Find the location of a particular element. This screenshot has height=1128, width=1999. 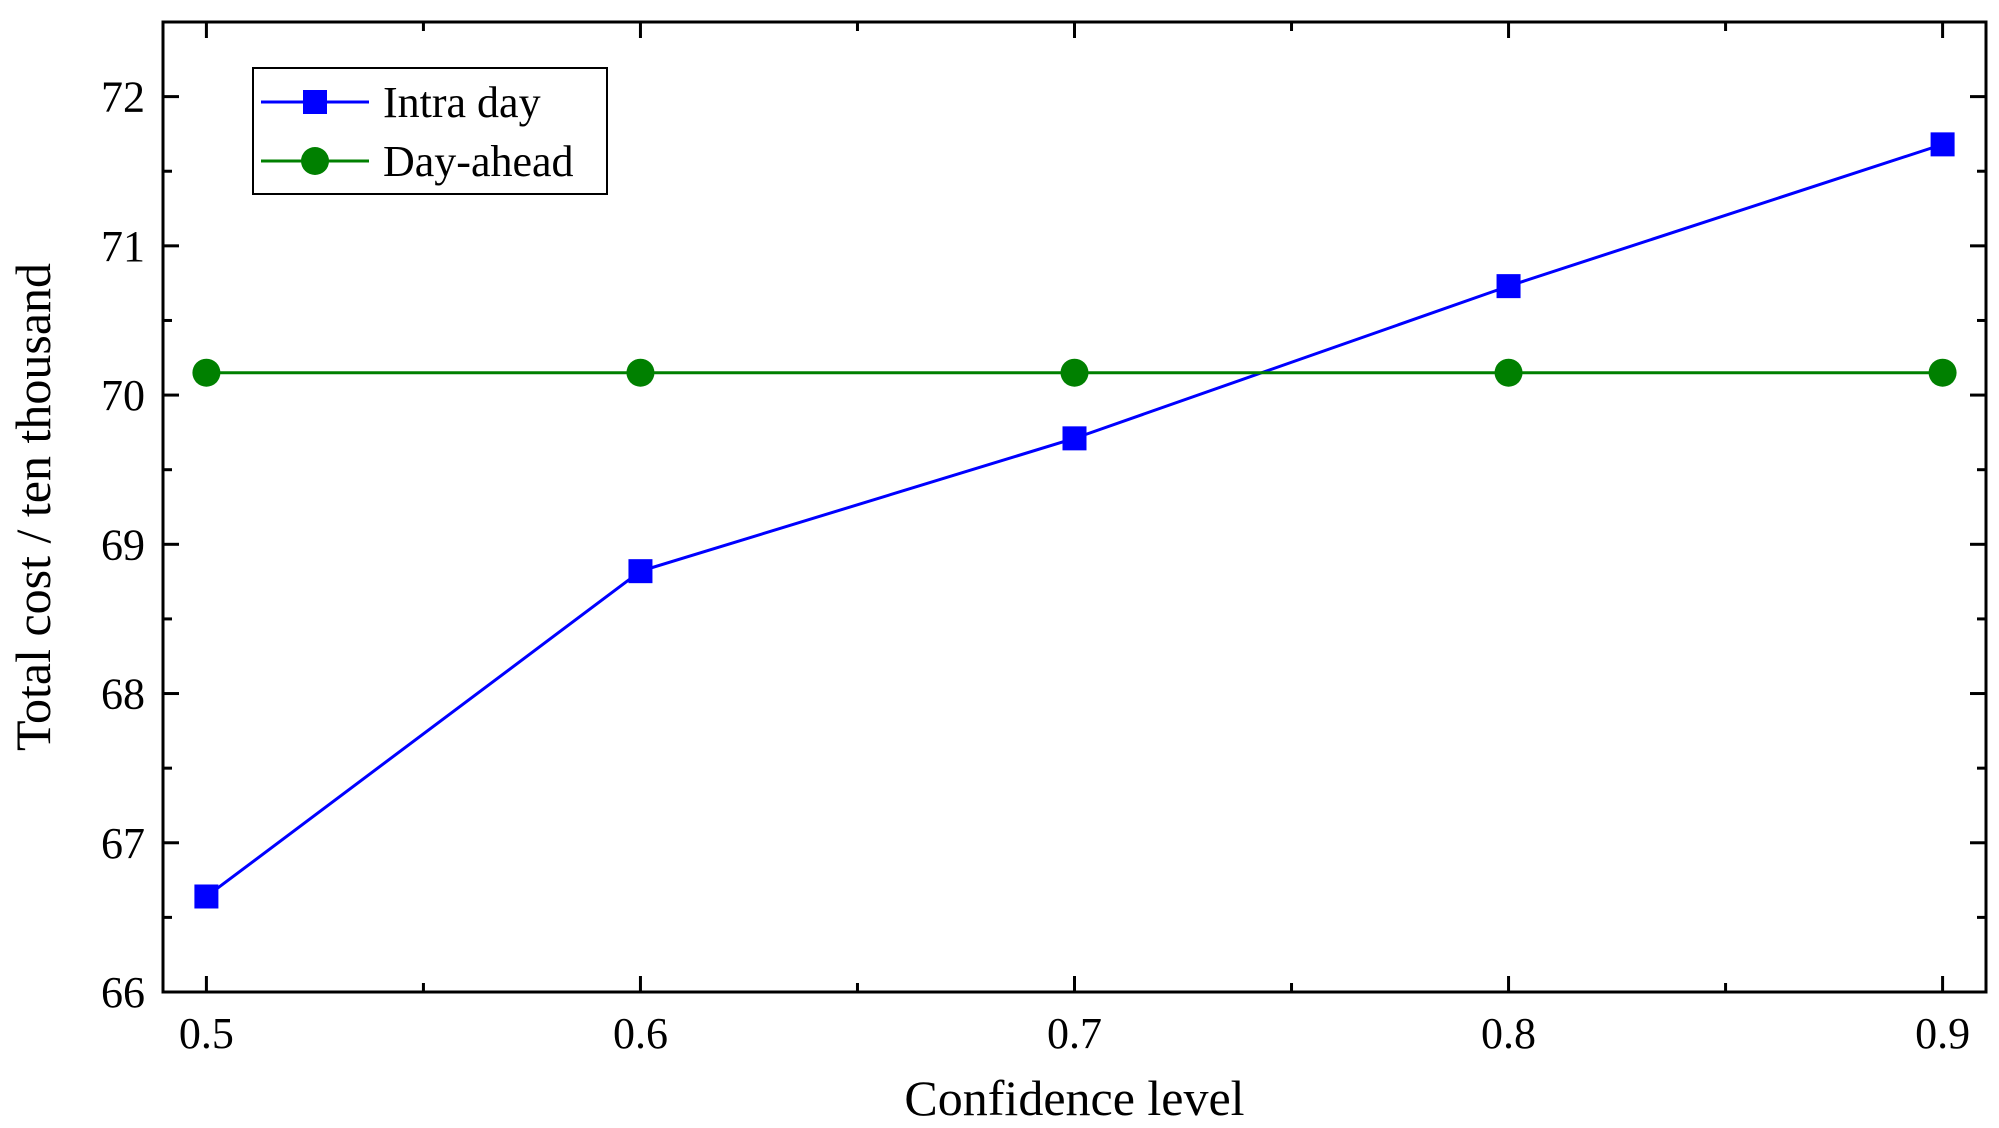

legend-entry-intra-day: Intra day is located at coordinates (401, 102).